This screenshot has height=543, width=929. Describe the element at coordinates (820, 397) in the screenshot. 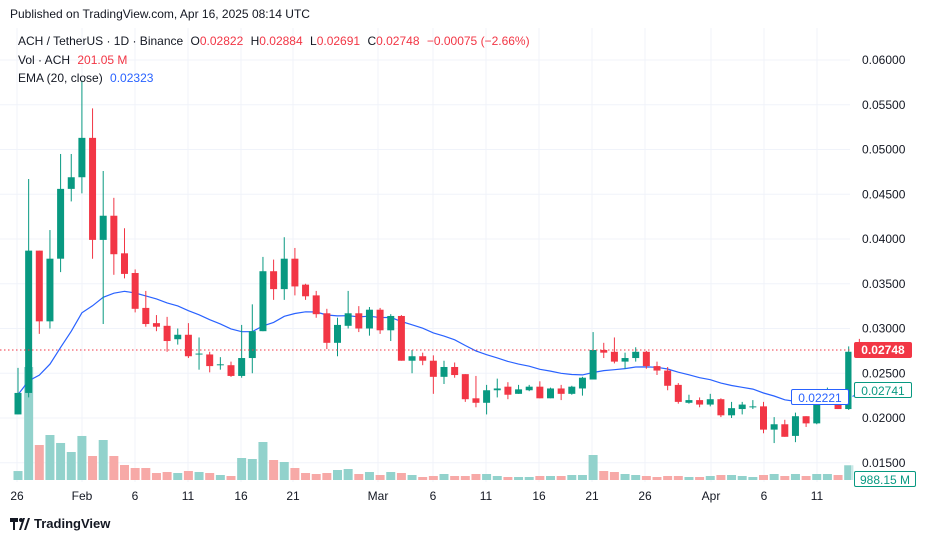

I see `ema-tag: 0.02221` at that location.